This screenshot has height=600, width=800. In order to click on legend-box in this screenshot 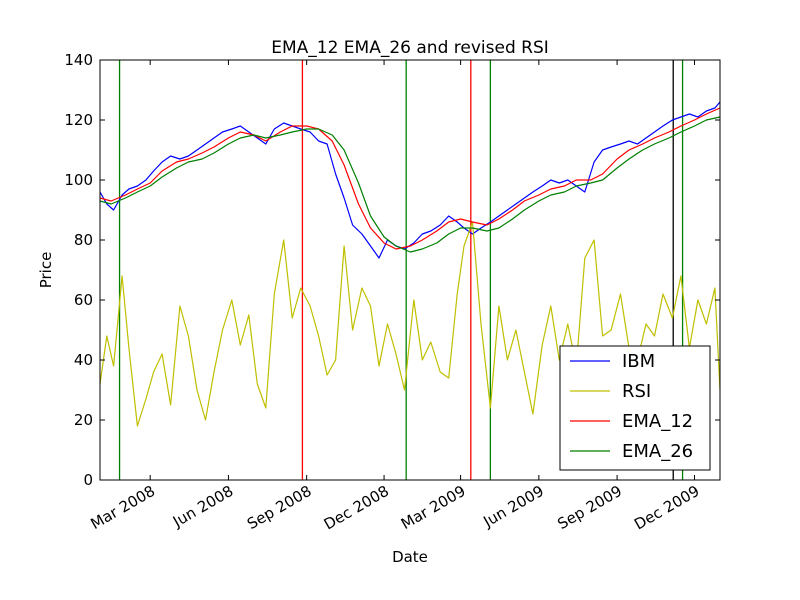, I will do `click(635, 408)`.